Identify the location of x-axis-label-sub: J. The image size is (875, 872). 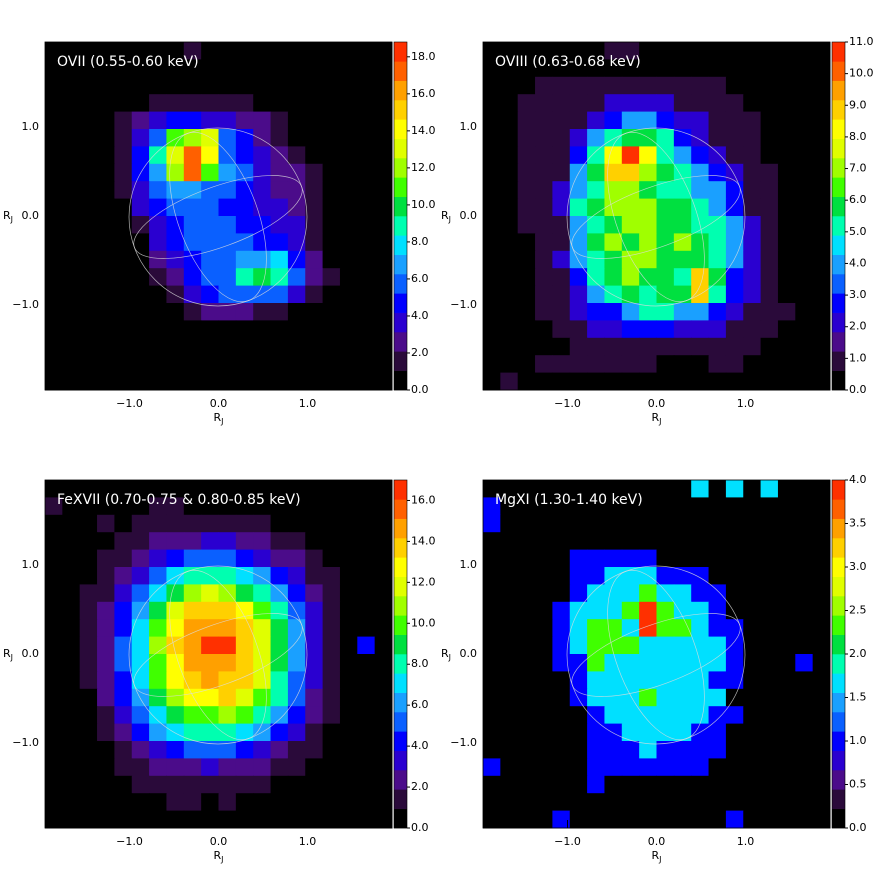
(659, 859).